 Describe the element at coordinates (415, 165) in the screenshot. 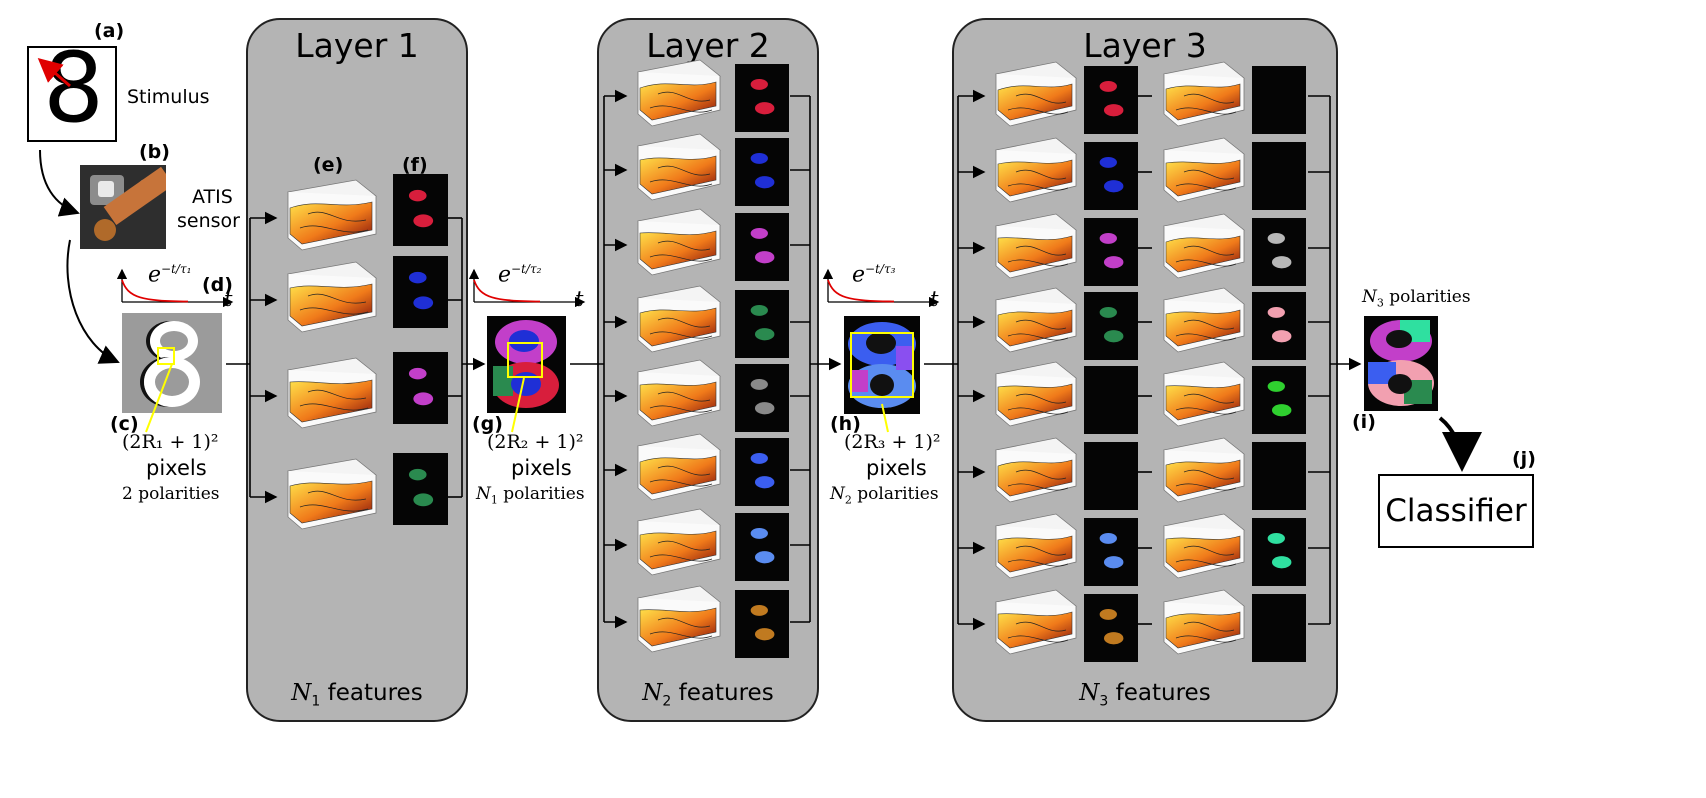

I see `label-f: (f)` at that location.